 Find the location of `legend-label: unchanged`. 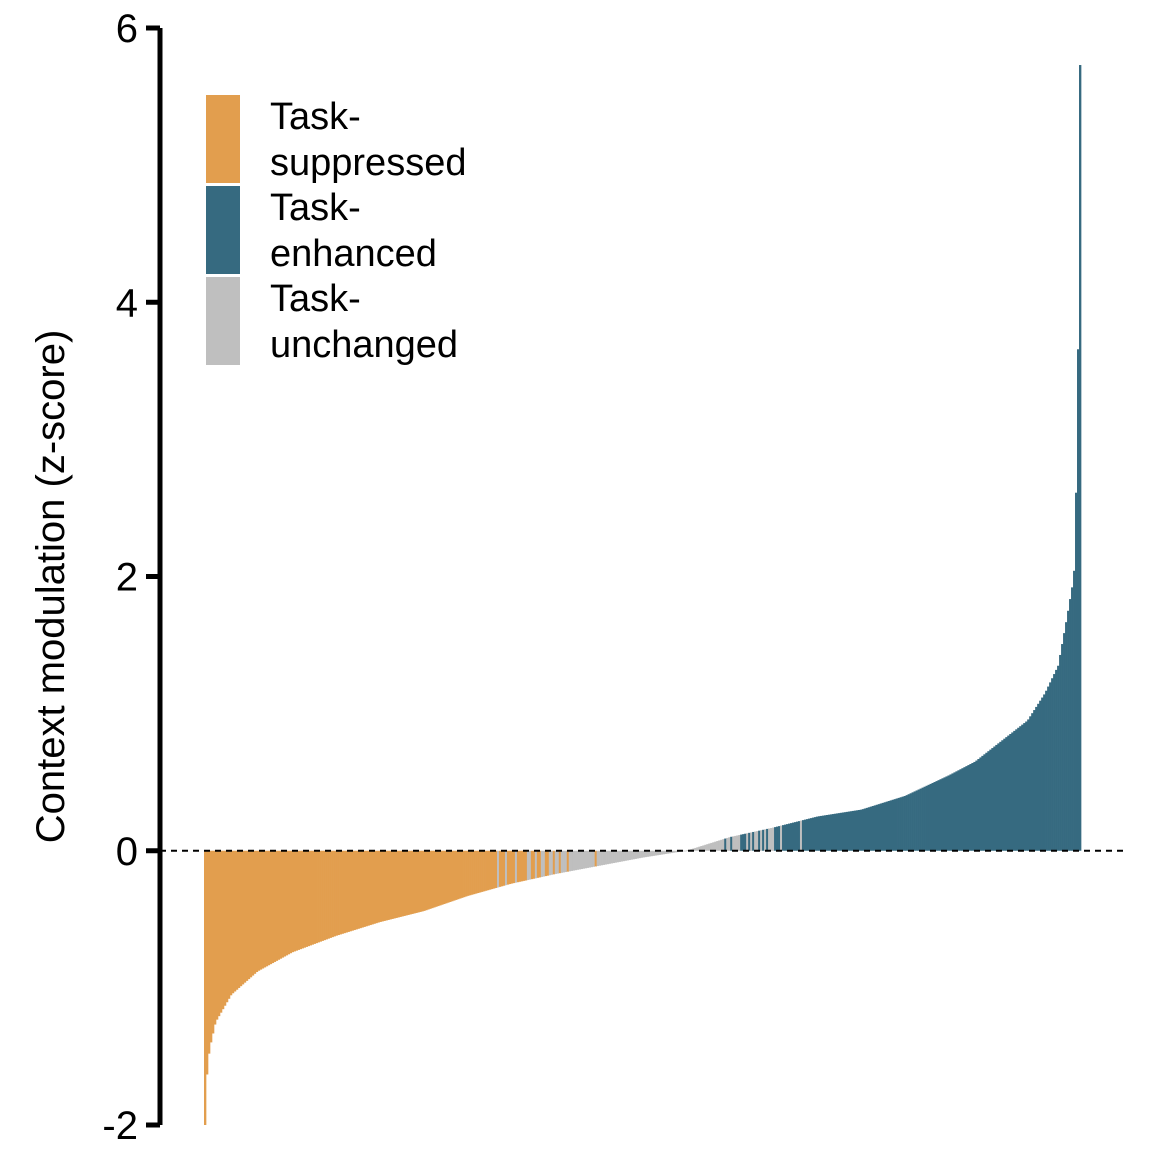

legend-label: unchanged is located at coordinates (364, 345).